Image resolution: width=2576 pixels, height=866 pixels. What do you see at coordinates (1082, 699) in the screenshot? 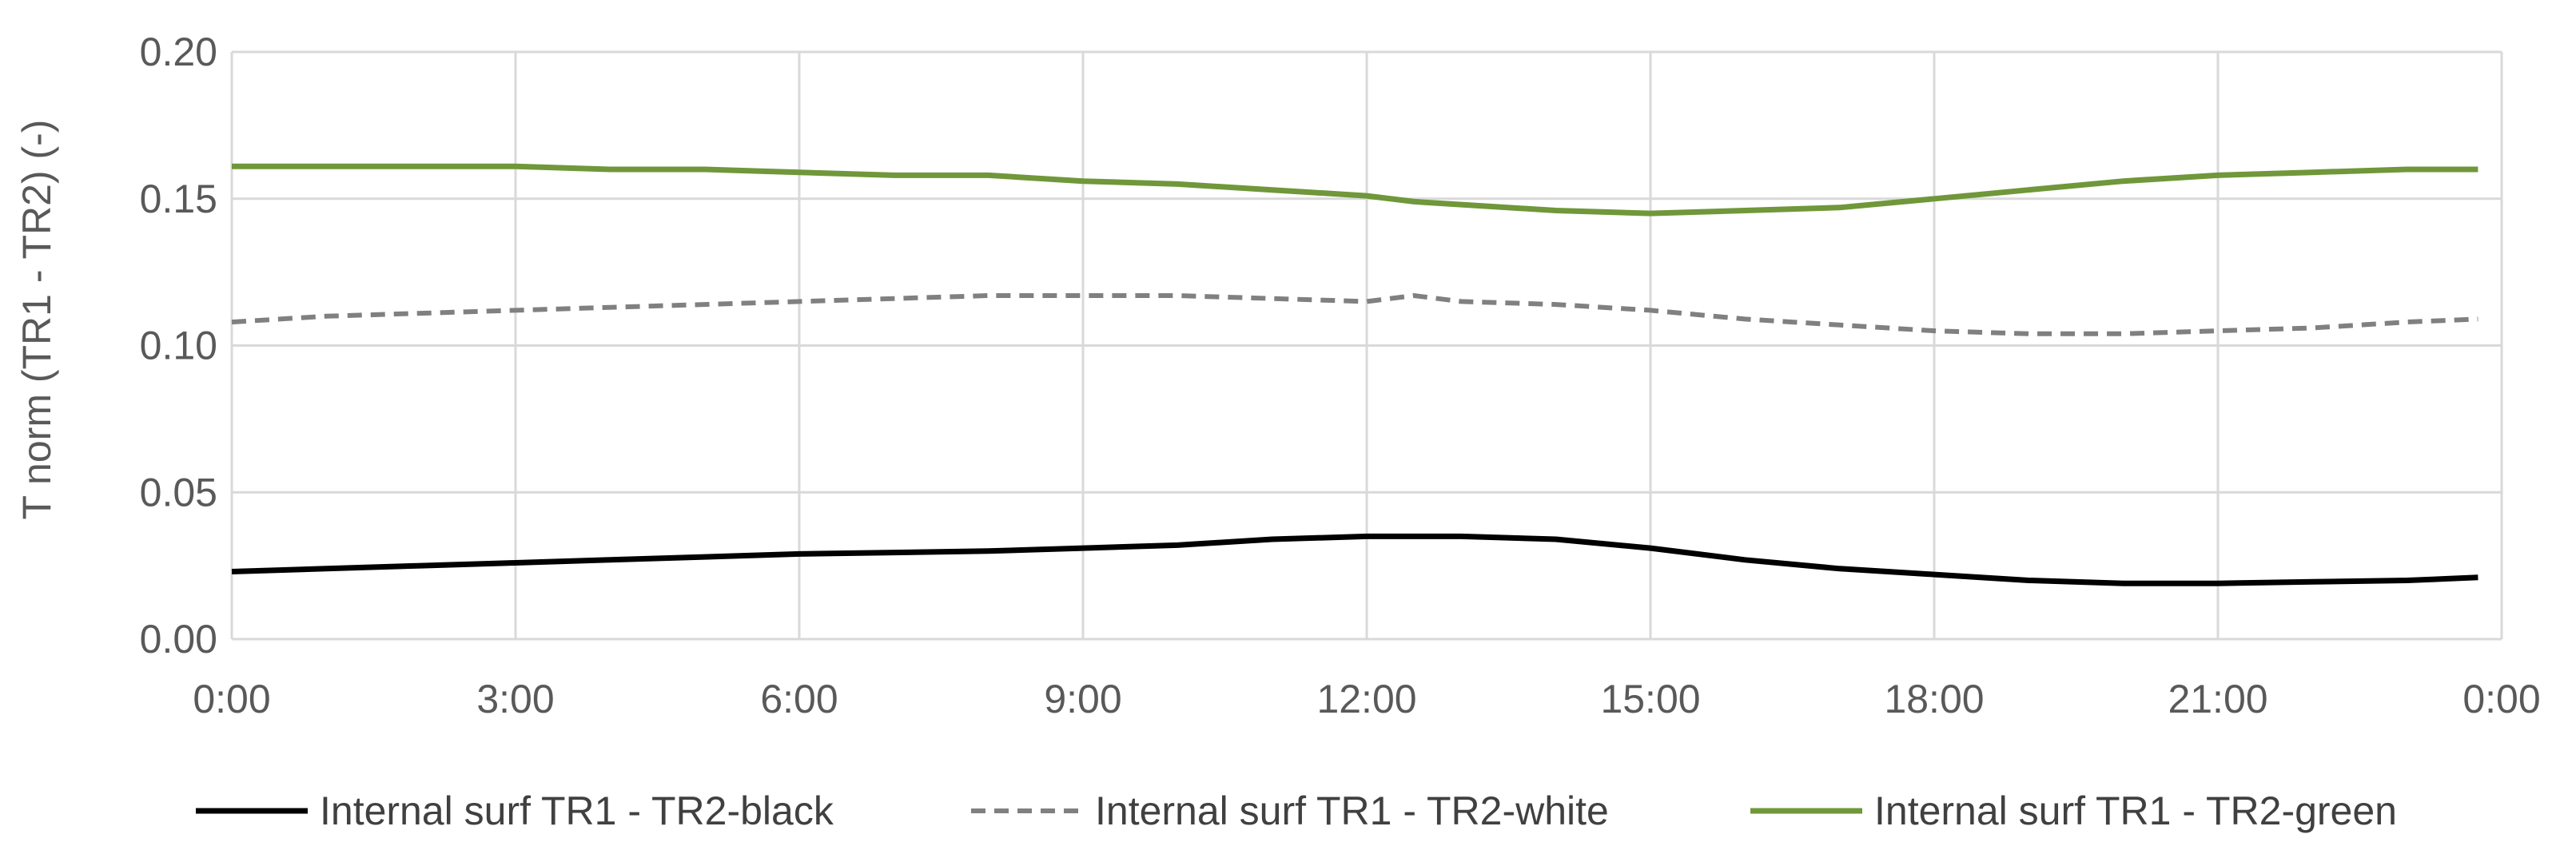
I see `x-tick-label-3: 9:00` at bounding box center [1082, 699].